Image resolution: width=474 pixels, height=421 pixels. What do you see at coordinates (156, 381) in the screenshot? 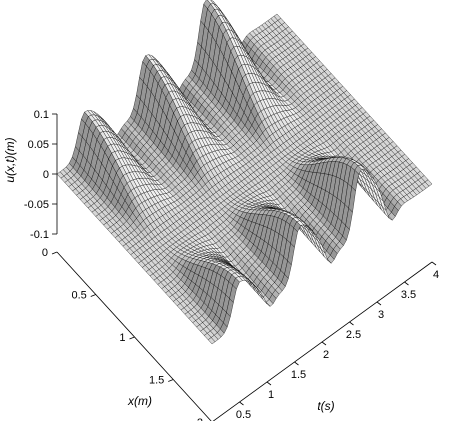
I see `x-tick-label: 1.5` at bounding box center [156, 381].